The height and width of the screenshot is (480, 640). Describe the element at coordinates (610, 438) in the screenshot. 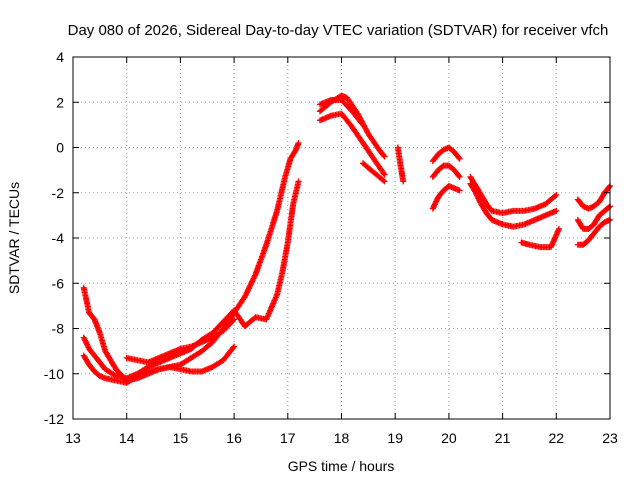

I see `x-tick-label: 23` at that location.